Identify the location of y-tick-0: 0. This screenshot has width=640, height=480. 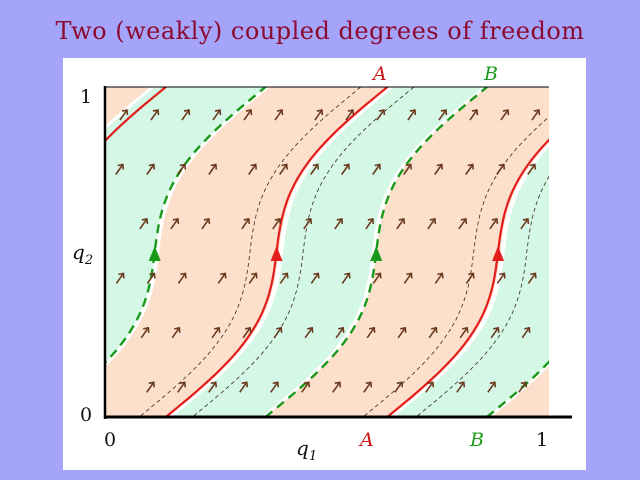
(86, 415).